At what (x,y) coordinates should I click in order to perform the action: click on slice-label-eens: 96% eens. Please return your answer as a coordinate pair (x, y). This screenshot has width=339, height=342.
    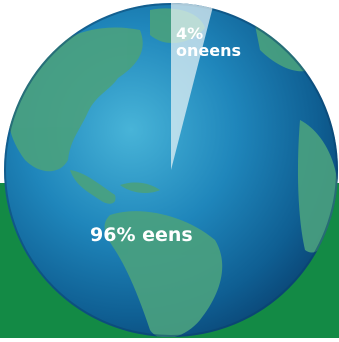
    Looking at the image, I should click on (141, 235).